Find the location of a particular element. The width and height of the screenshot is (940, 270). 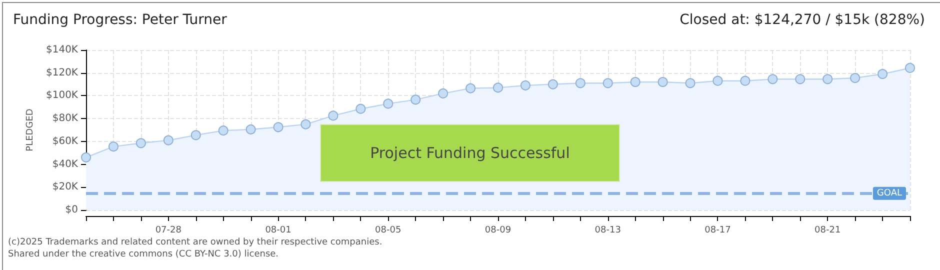

y-tick-label: $0 is located at coordinates (71, 210).